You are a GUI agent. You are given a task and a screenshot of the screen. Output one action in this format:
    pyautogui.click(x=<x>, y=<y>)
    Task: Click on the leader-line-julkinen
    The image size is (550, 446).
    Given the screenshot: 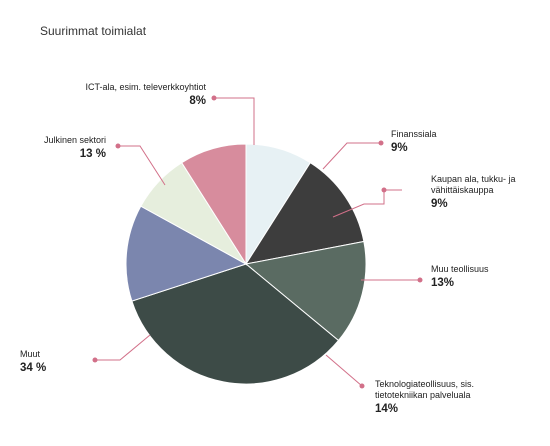 What is the action you would take?
    pyautogui.click(x=142, y=165)
    